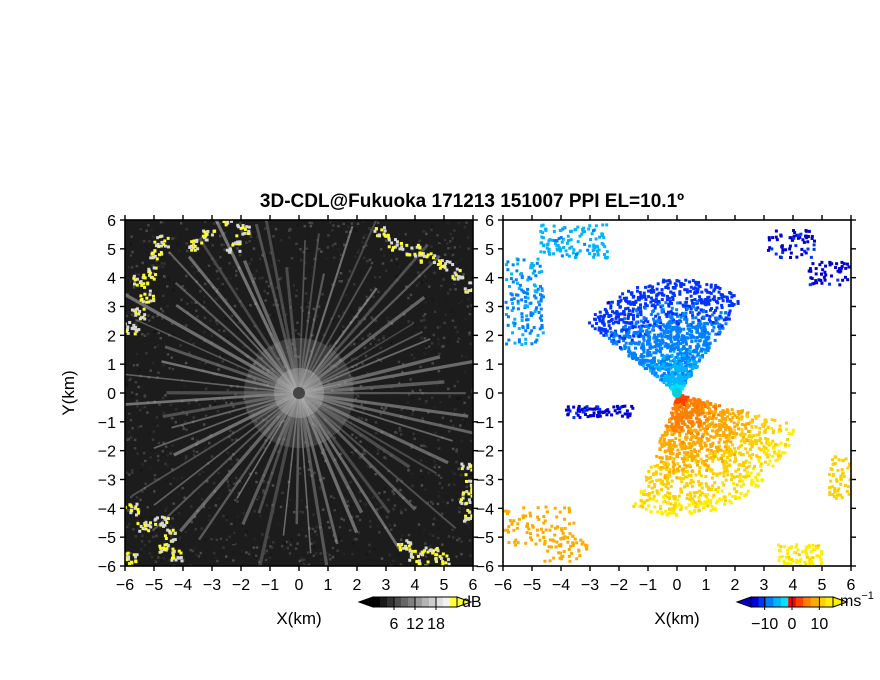 This screenshot has width=880, height=680. Describe the element at coordinates (111, 221) in the screenshot. I see `intensity-y-tick-label: 6` at that location.